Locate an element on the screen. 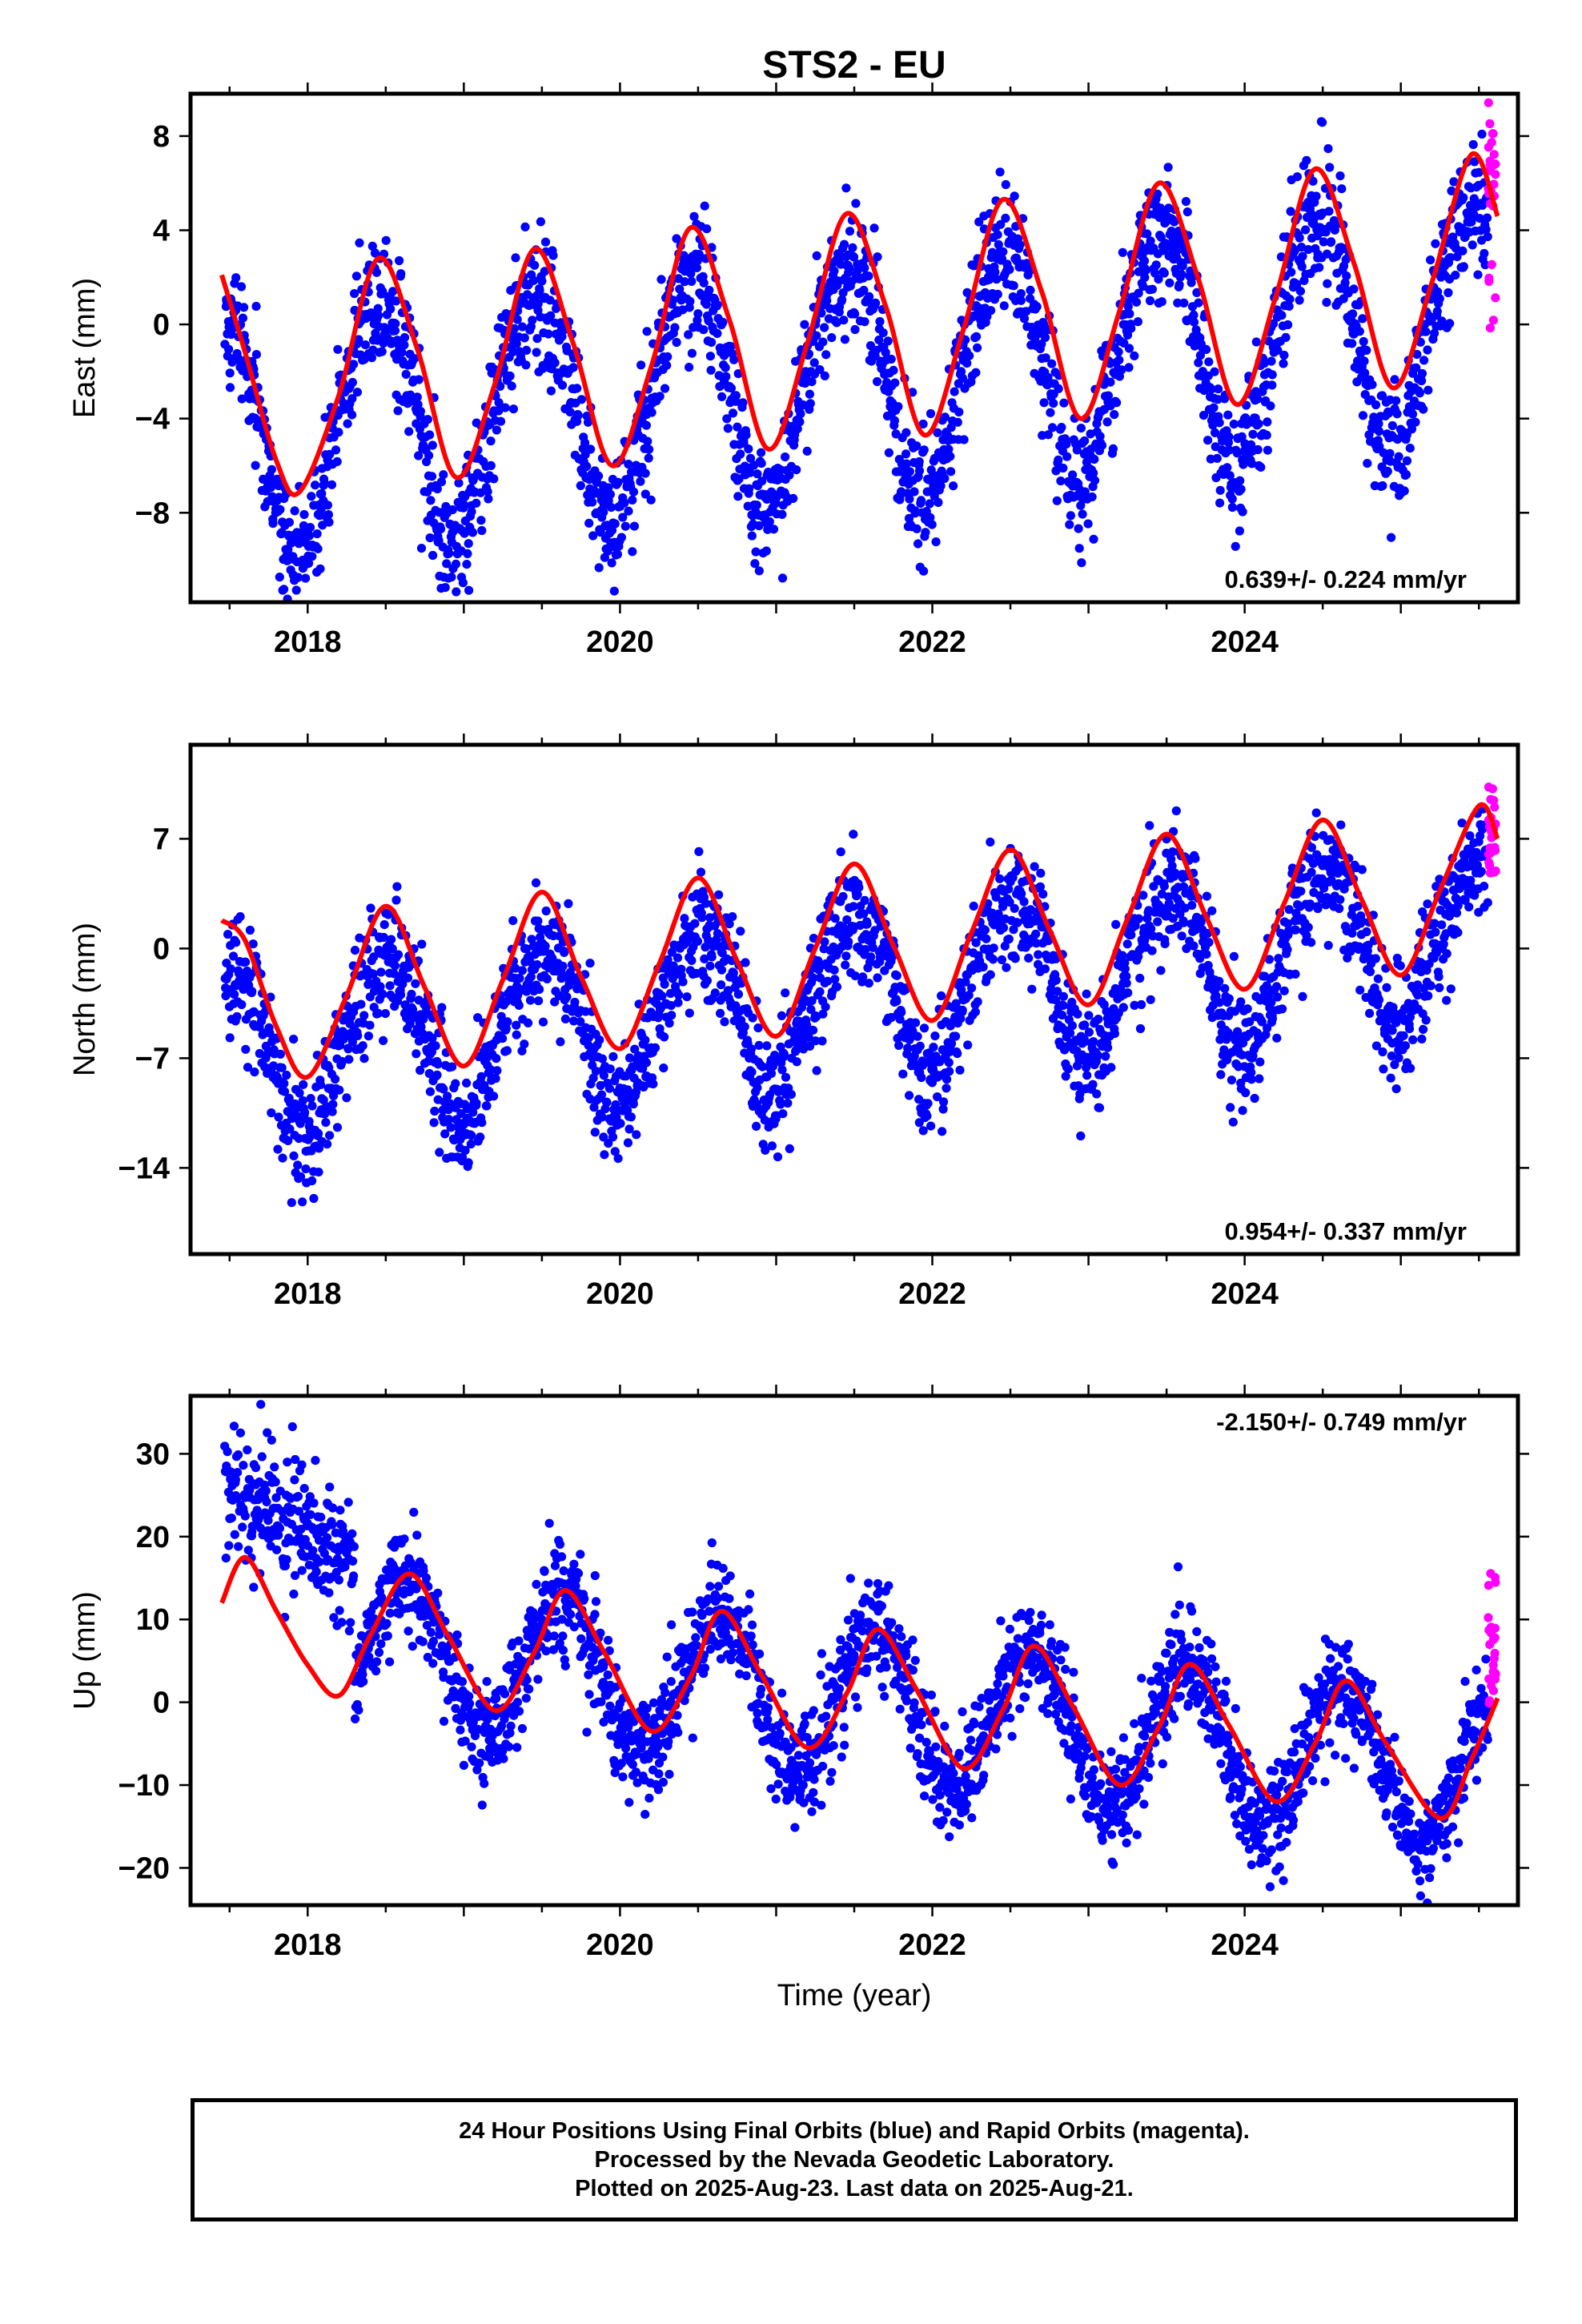 The height and width of the screenshot is (2324, 1582). east-rapid-point is located at coordinates (1490, 124).